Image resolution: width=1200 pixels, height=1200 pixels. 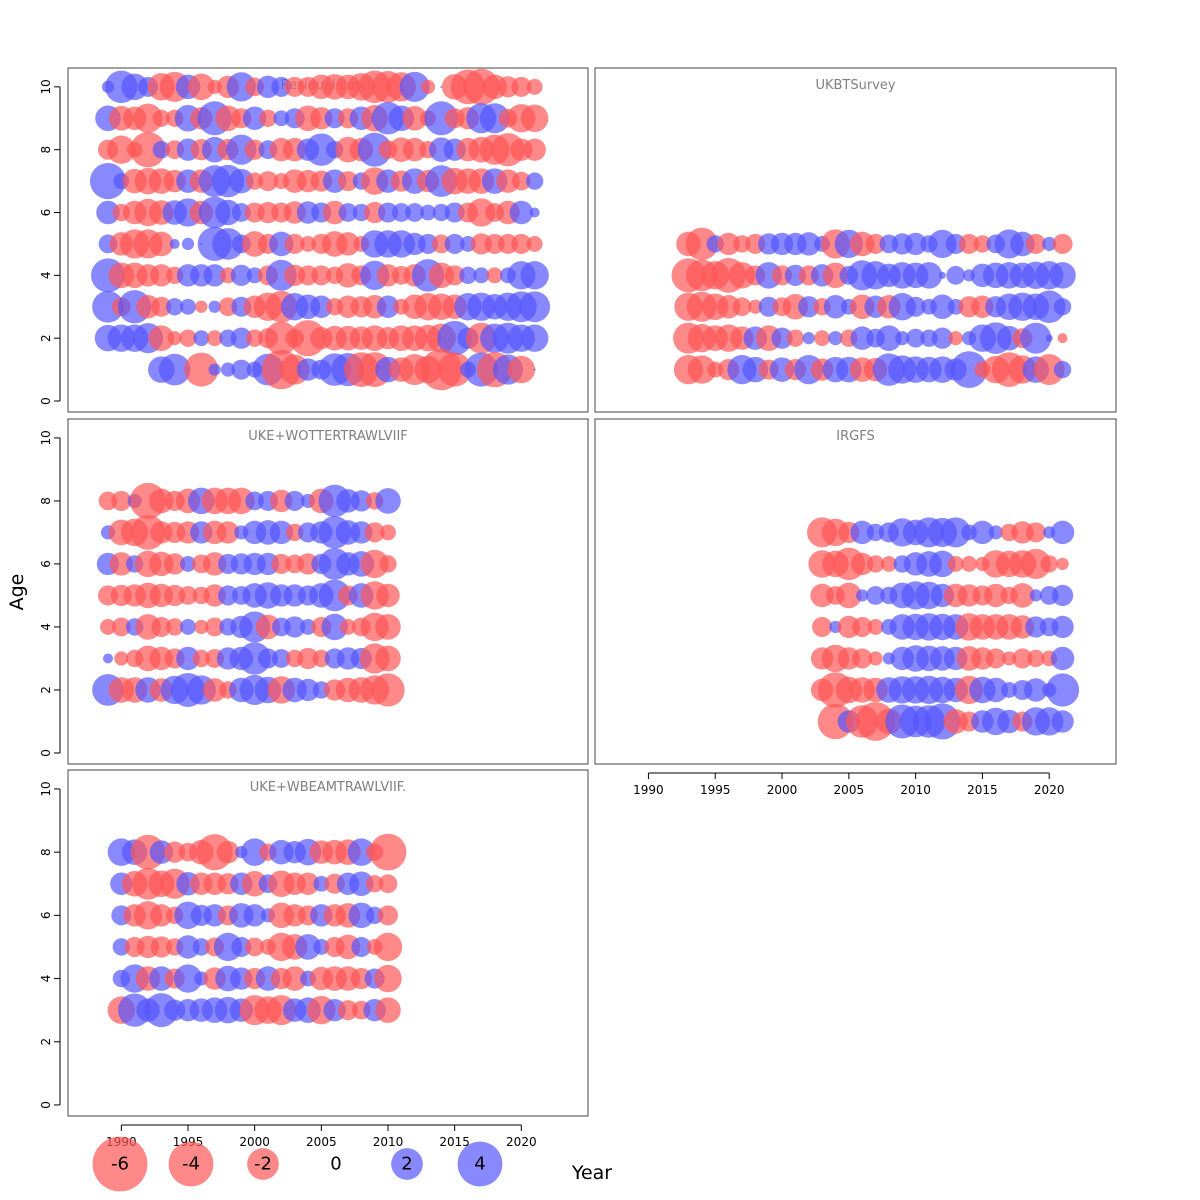 I want to click on panel-title: IRGFS, so click(x=855, y=436).